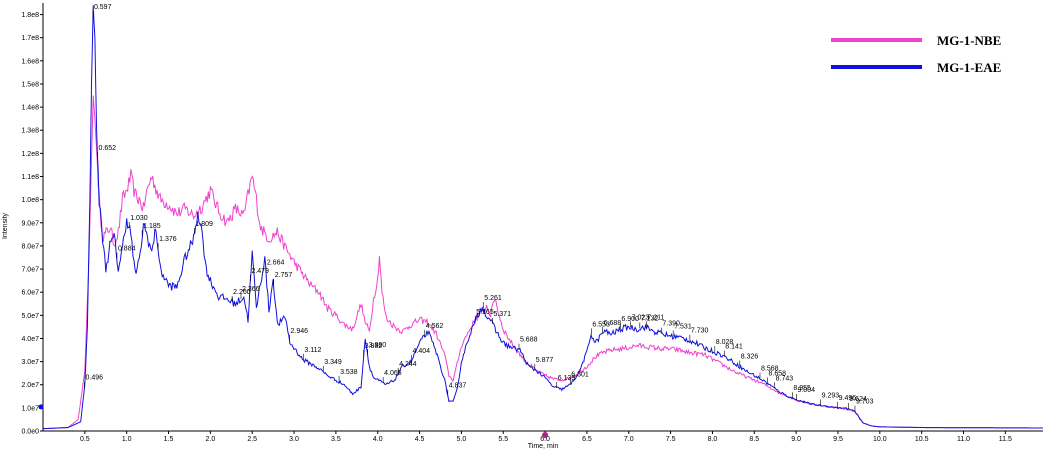 Image resolution: width=1045 pixels, height=452 pixels. Describe the element at coordinates (30, 61) in the screenshot. I see `y-tick-label: 1.6e8` at that location.